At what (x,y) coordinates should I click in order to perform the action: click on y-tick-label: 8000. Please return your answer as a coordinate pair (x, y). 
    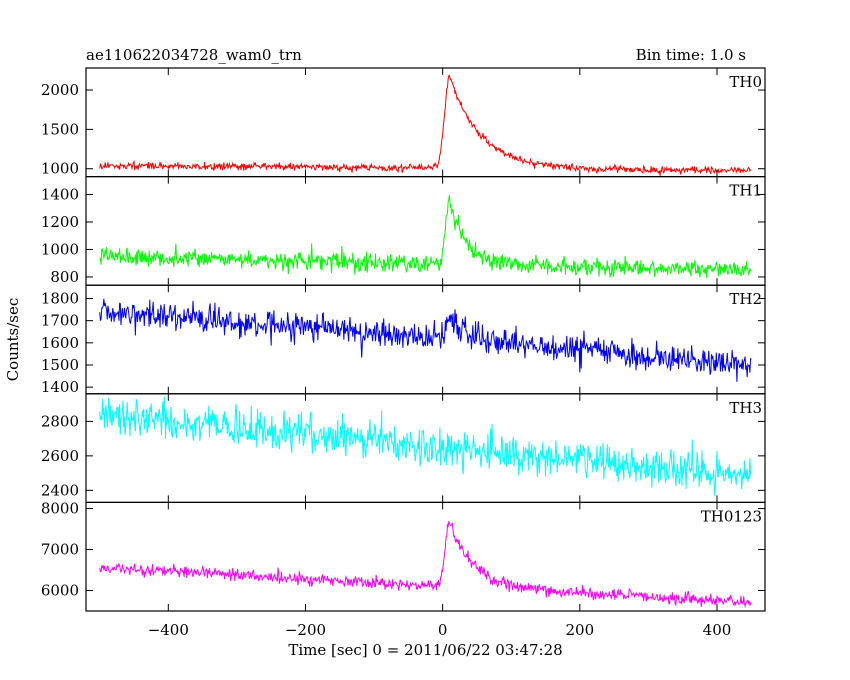
    Looking at the image, I should click on (60, 509).